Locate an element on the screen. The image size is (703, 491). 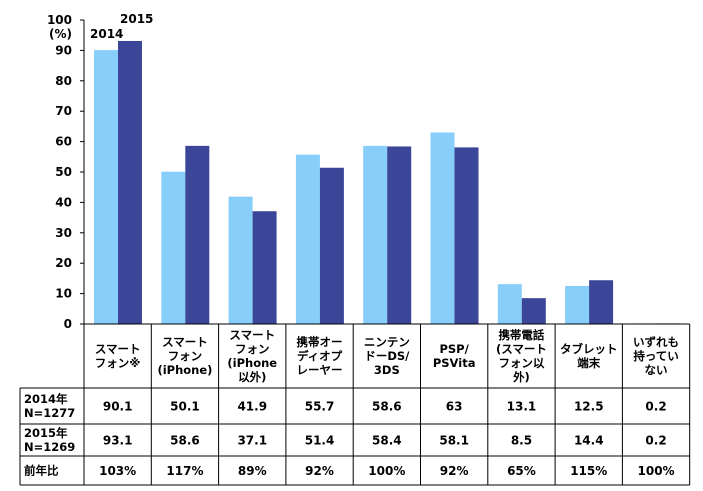
category-label-line: (スマート is located at coordinates (521, 349).